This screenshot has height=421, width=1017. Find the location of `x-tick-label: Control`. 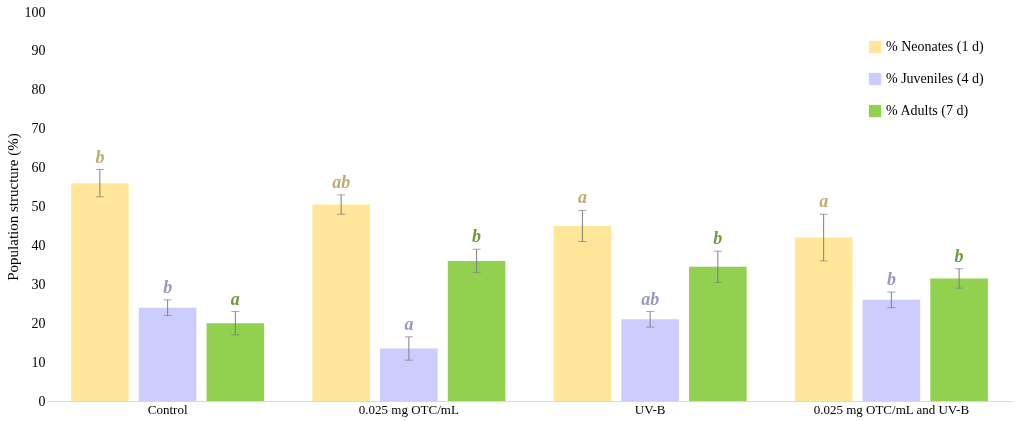

x-tick-label: Control is located at coordinates (167, 409).